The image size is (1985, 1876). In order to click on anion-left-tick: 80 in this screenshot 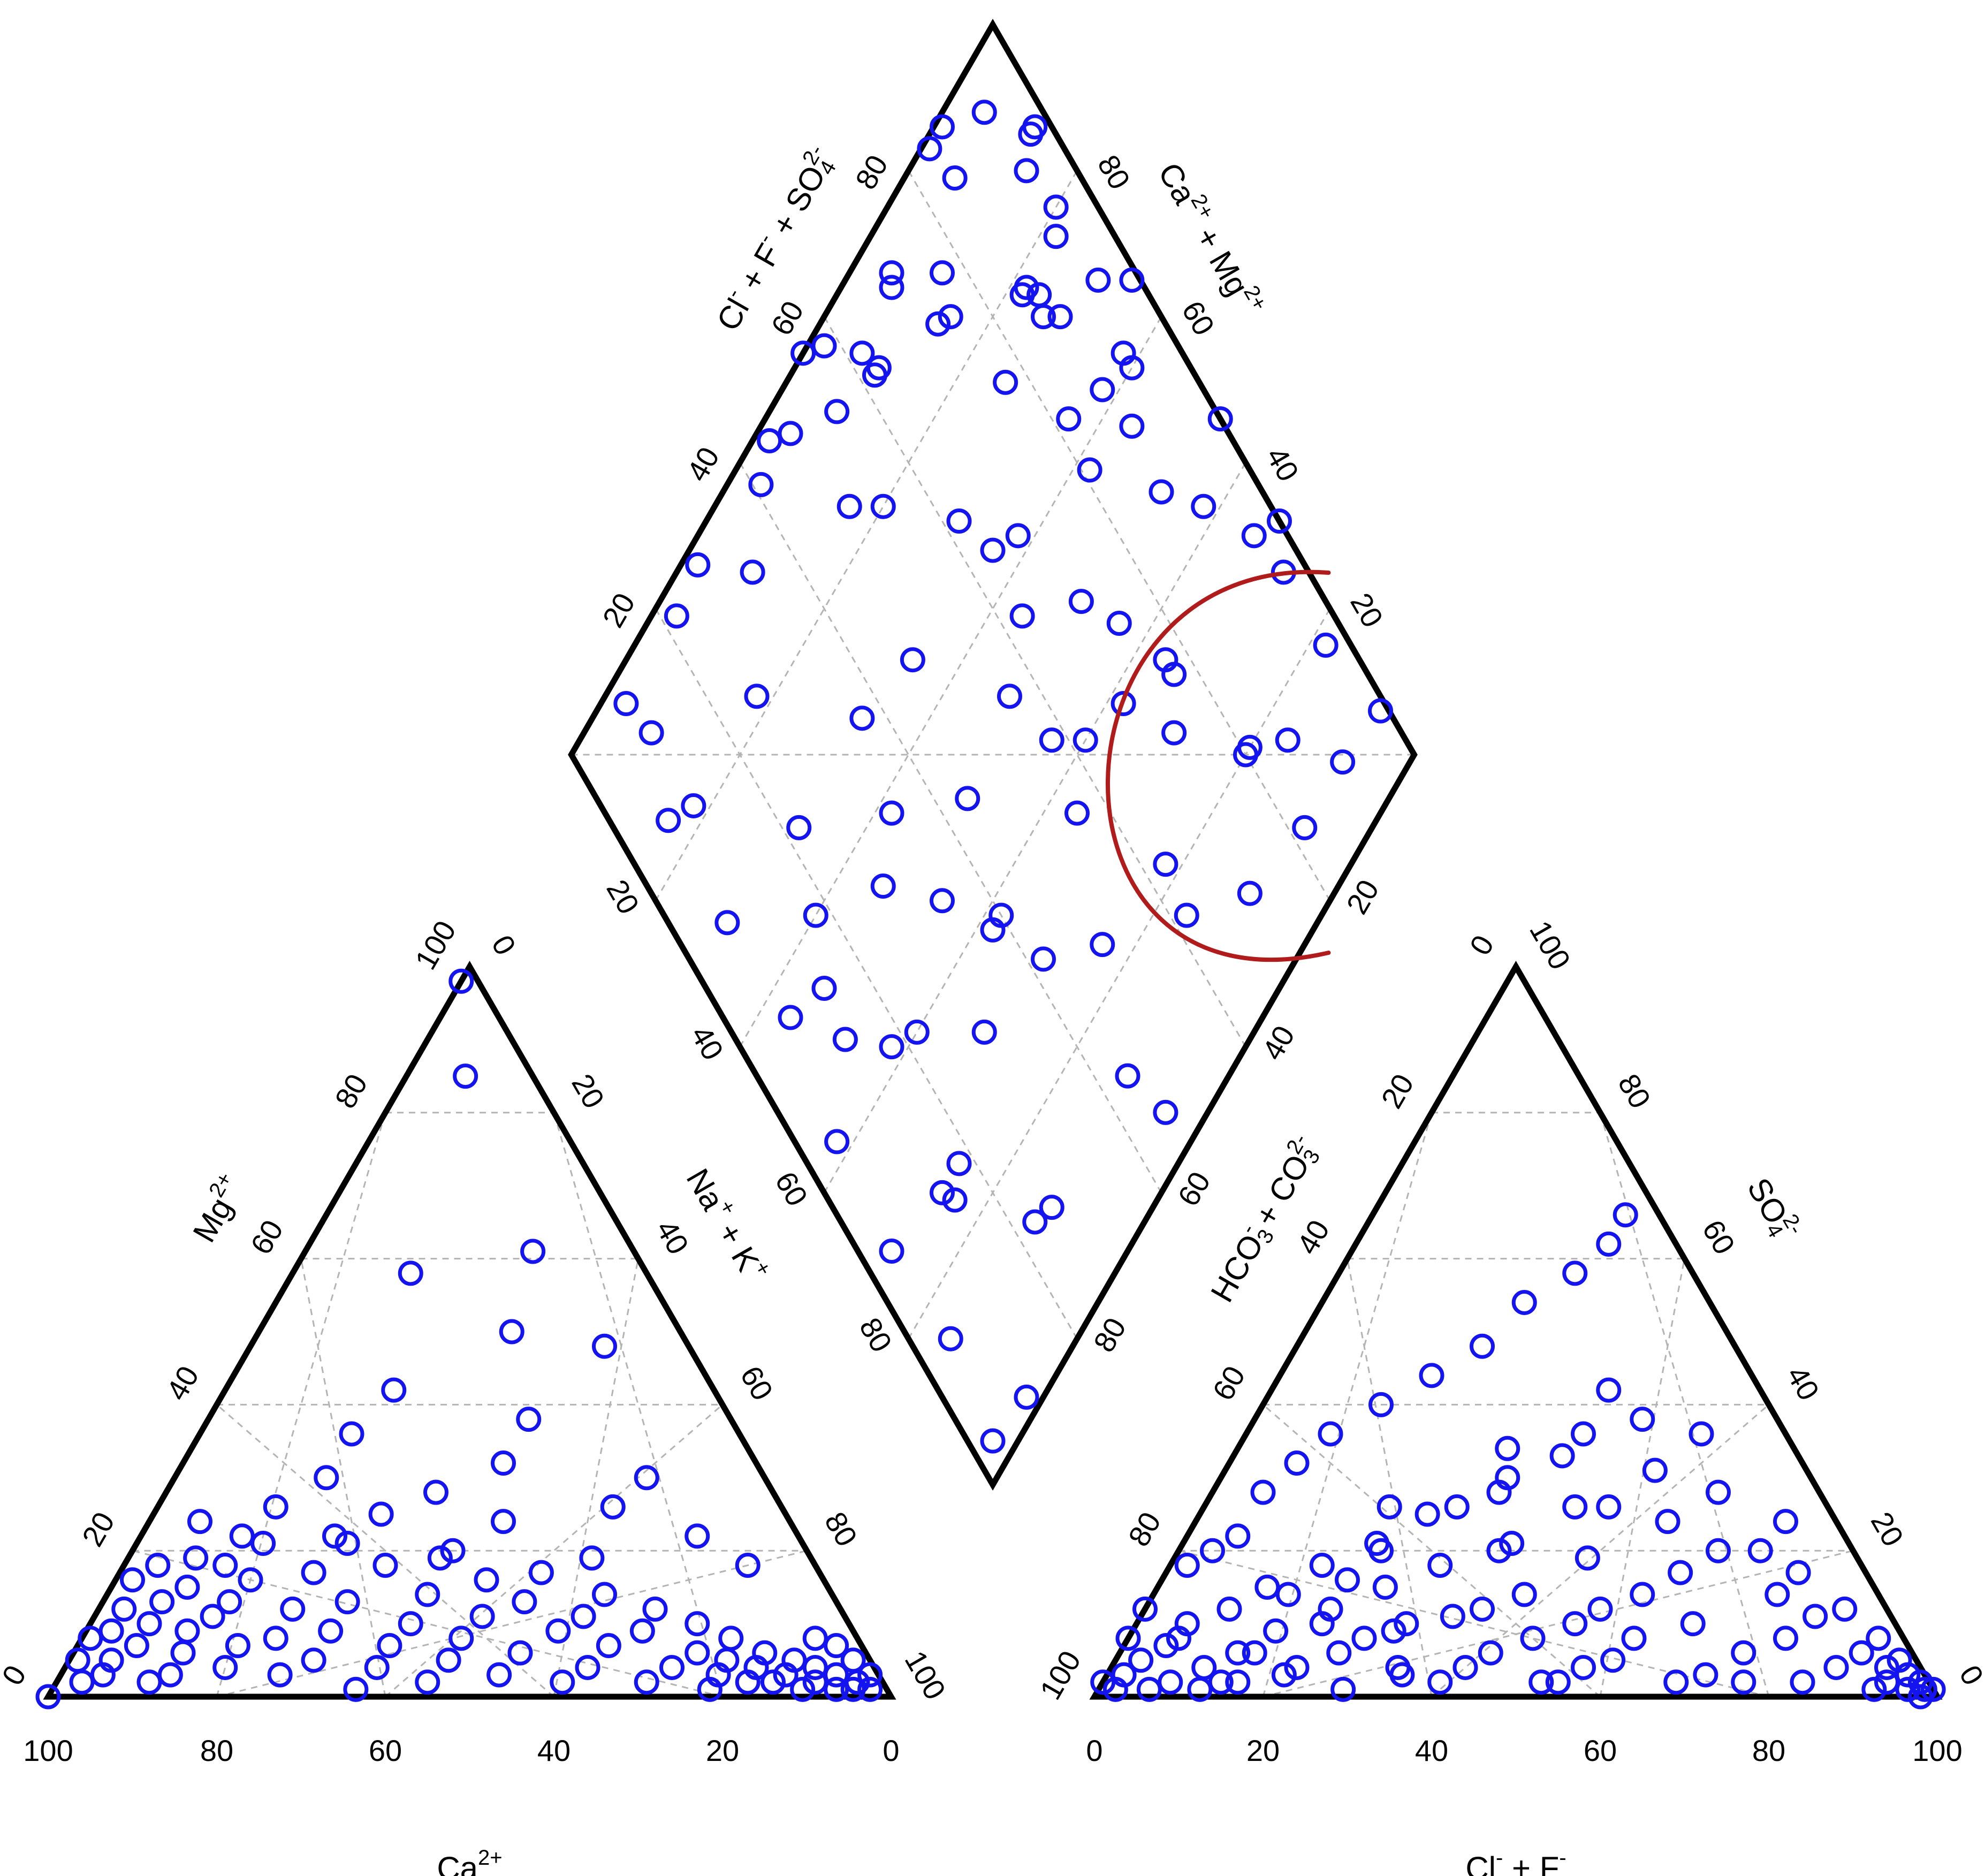, I will do `click(1145, 1529)`.